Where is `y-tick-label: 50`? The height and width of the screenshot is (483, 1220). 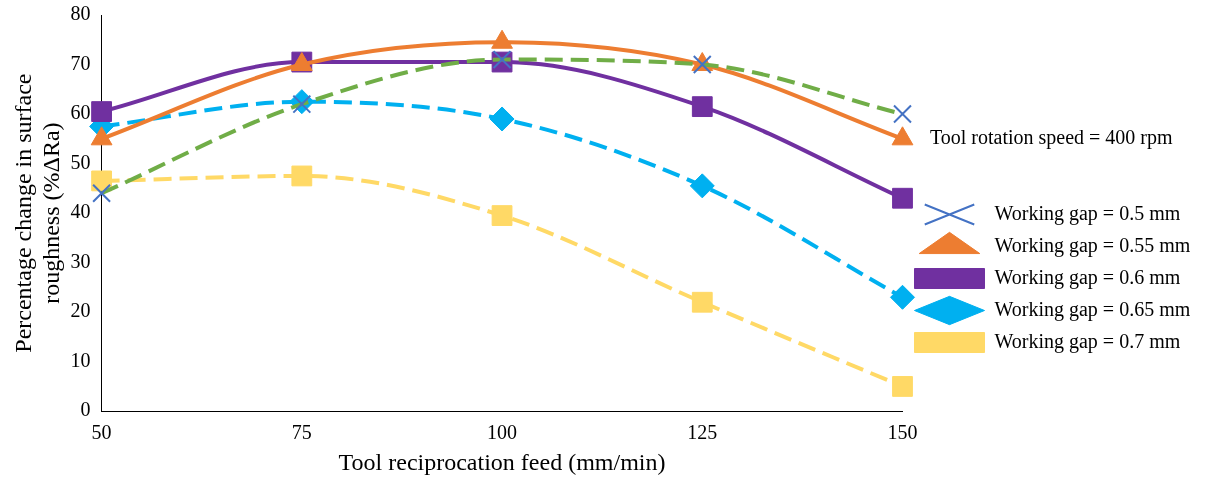
y-tick-label: 50 is located at coordinates (80, 161).